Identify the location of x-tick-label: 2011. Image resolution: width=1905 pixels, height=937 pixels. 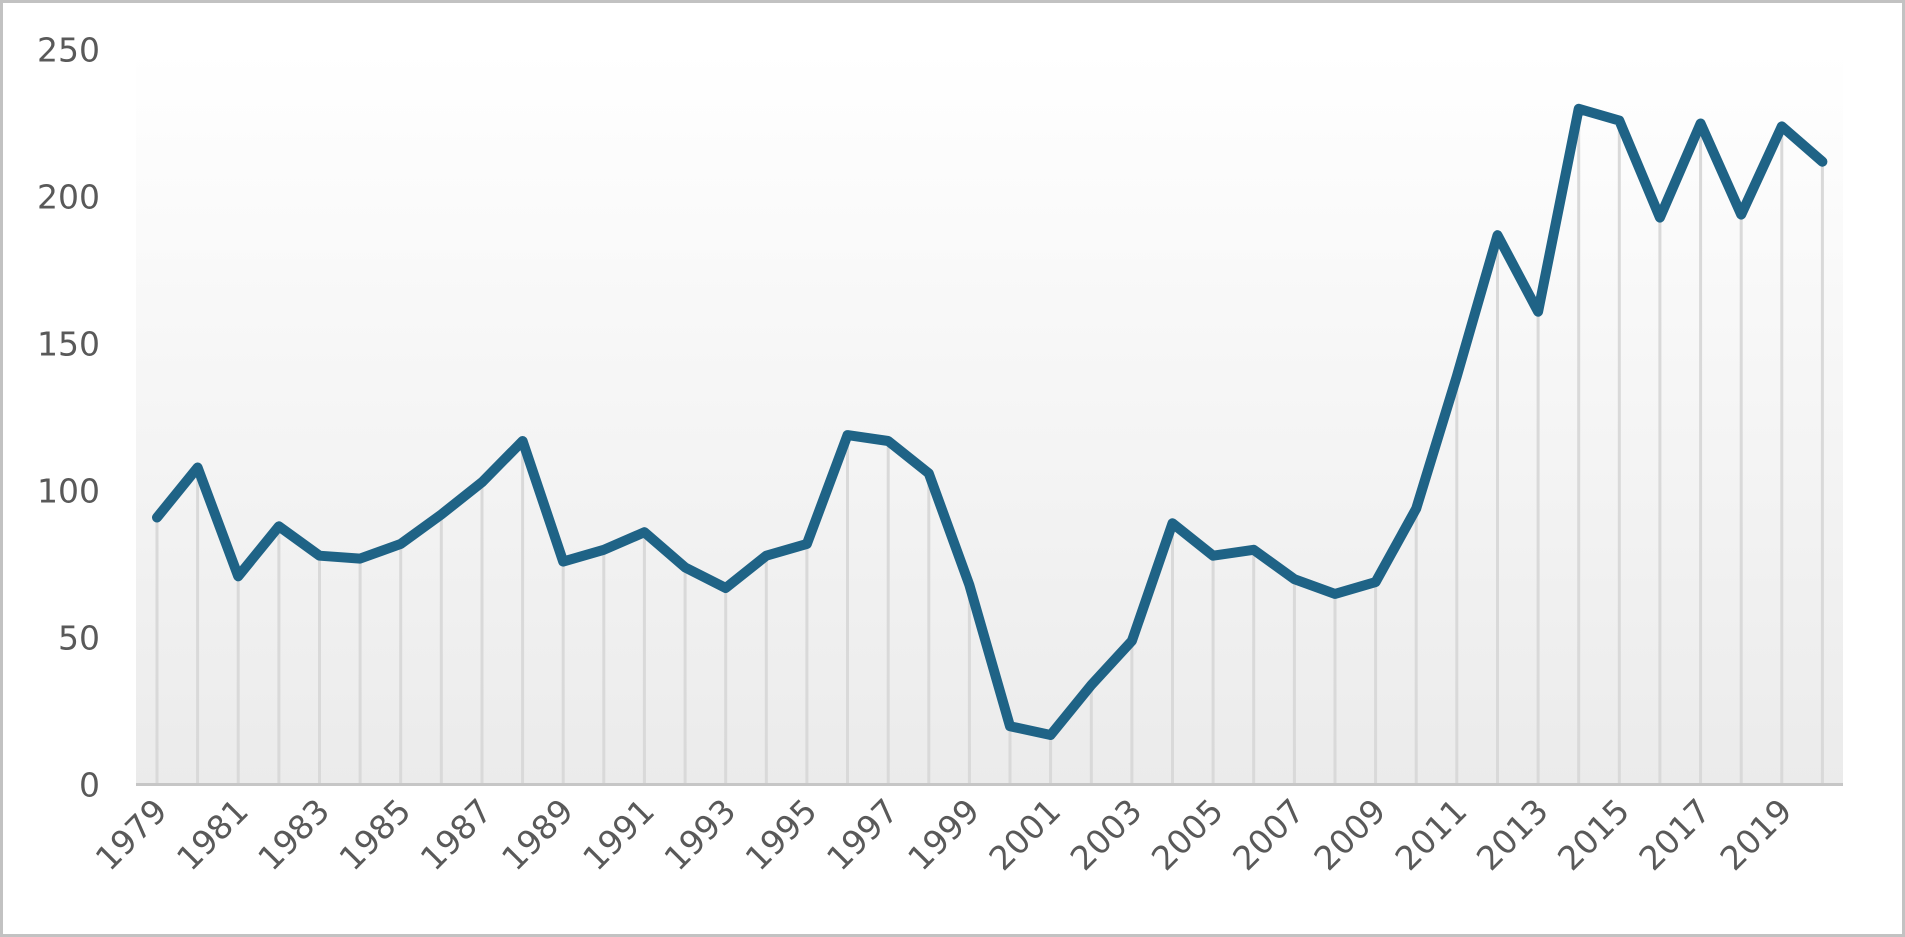
(1430, 834).